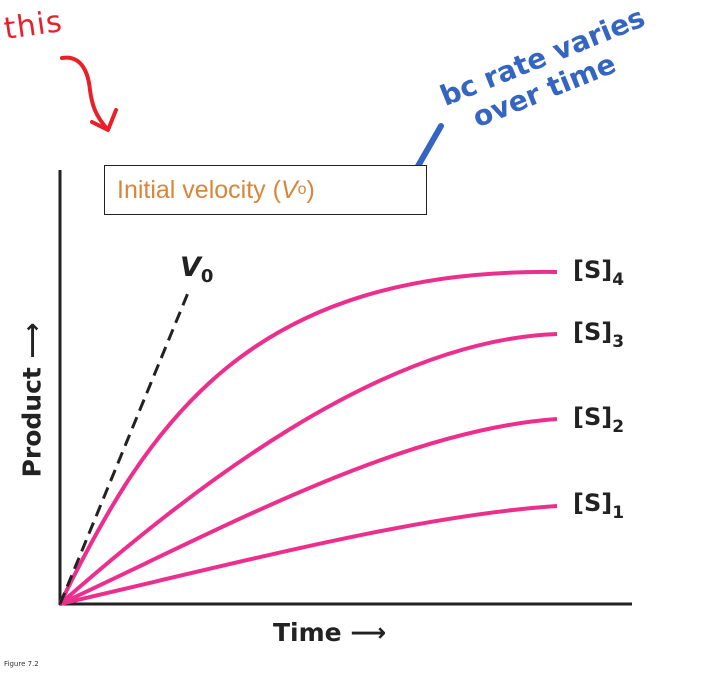 This screenshot has height=677, width=715. I want to click on legend-s1: [S]1, so click(598, 506).